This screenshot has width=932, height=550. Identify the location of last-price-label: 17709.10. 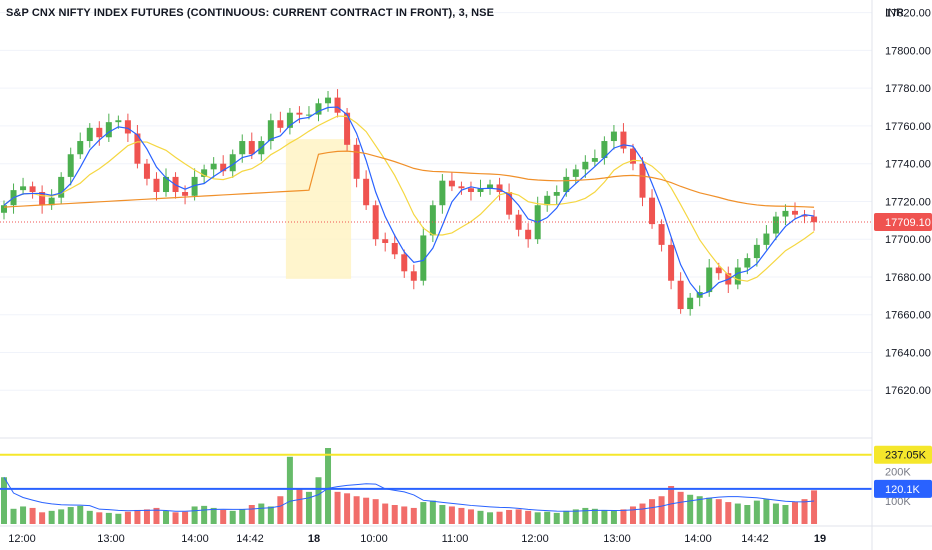
(908, 223).